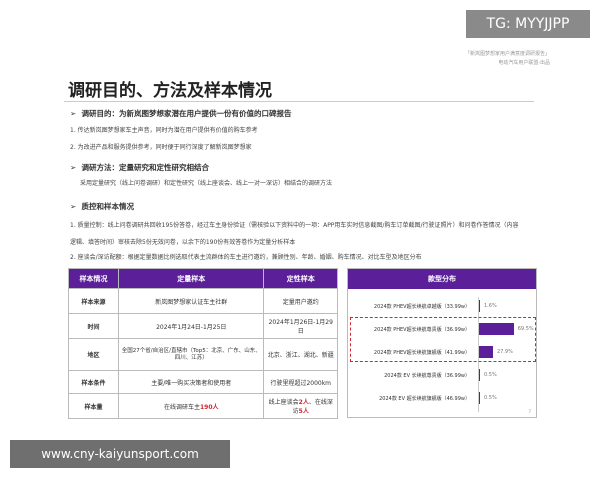  I want to click on table-header: 定性样本, so click(300, 278).